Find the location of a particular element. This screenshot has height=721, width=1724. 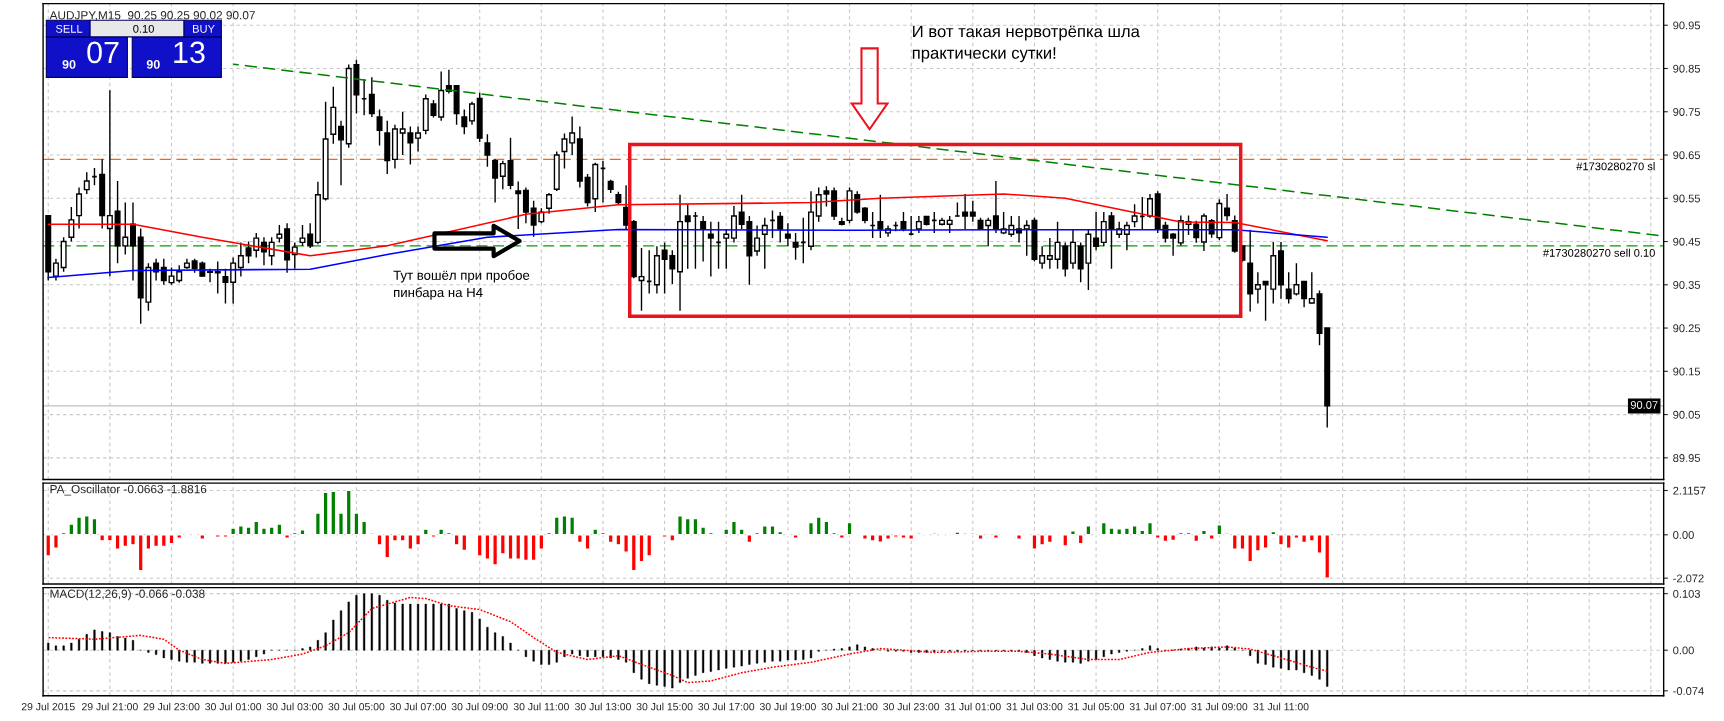

x-tick-label: 30 Jul 19:00 is located at coordinates (787, 706).